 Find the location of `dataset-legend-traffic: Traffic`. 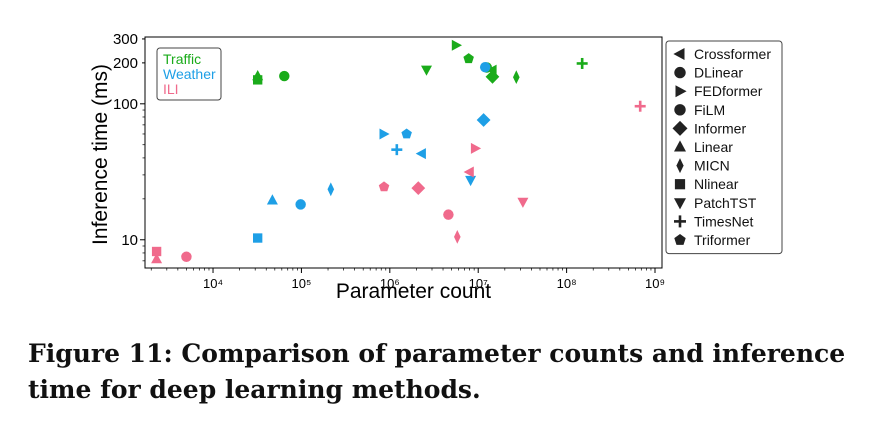

dataset-legend-traffic: Traffic is located at coordinates (182, 59).